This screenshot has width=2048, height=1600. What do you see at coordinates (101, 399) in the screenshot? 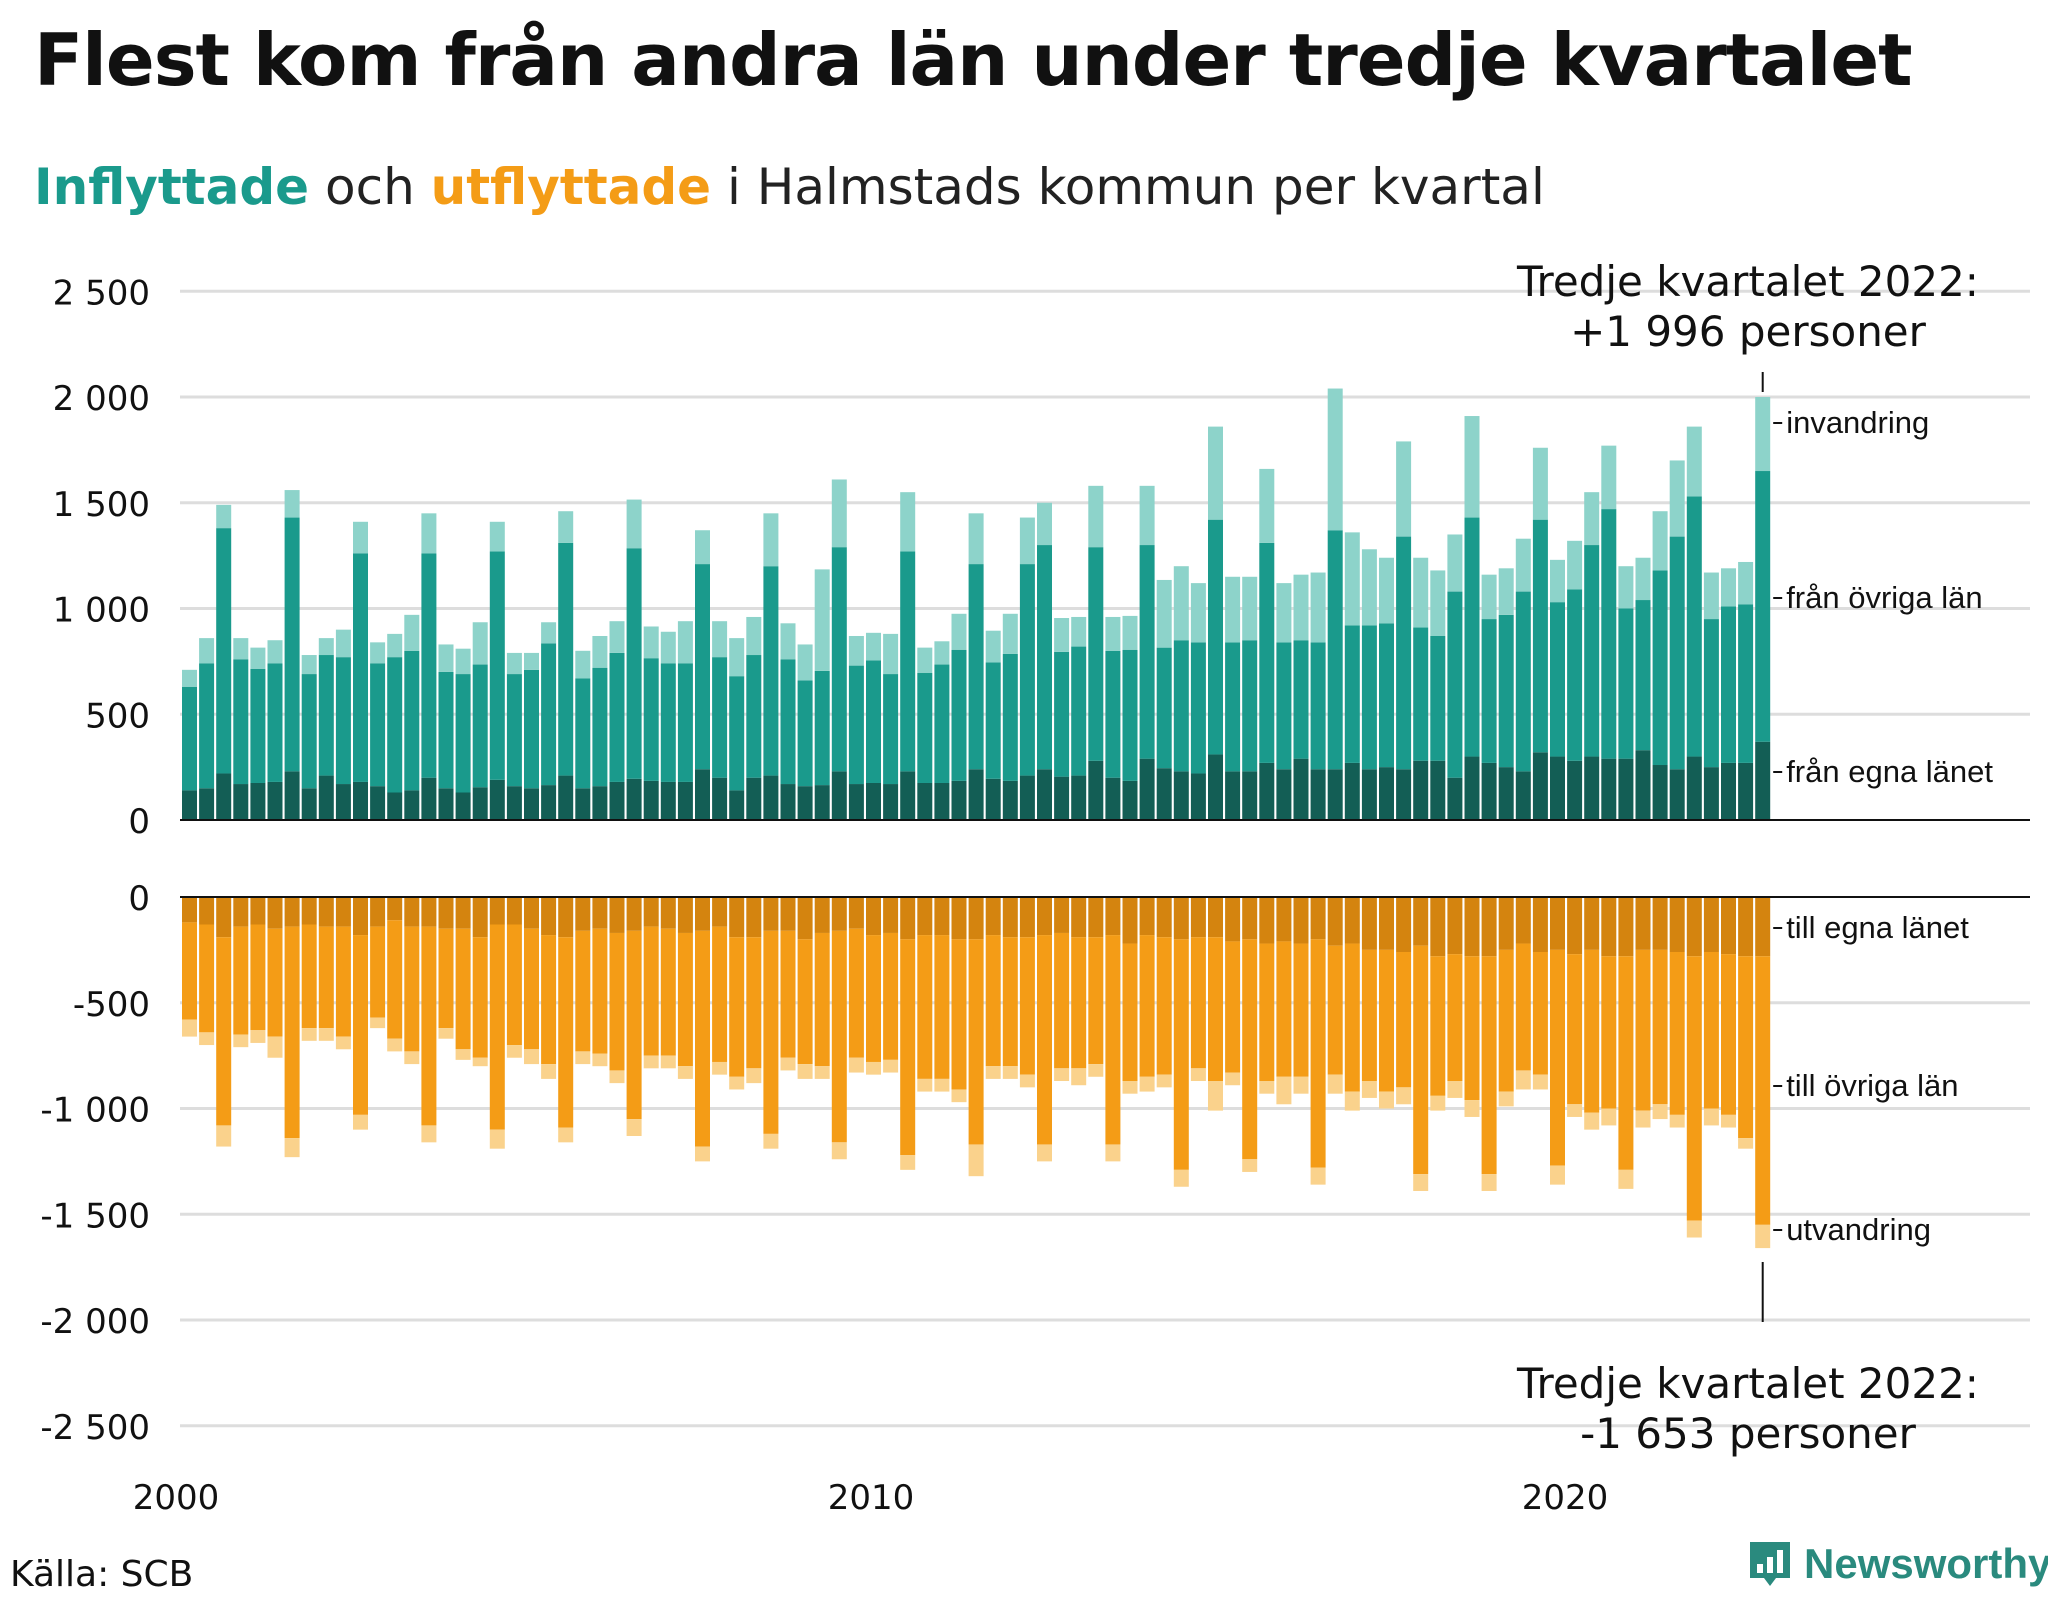
I see `y-tick-label-top: 2 000` at bounding box center [101, 399].